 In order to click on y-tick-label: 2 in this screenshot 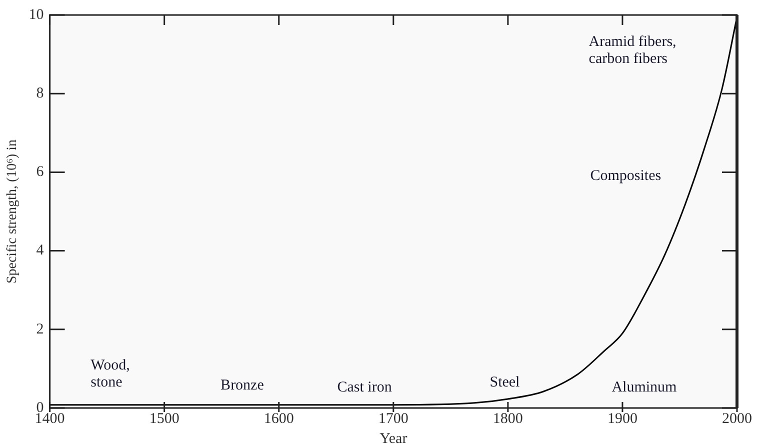, I will do `click(40, 329)`.